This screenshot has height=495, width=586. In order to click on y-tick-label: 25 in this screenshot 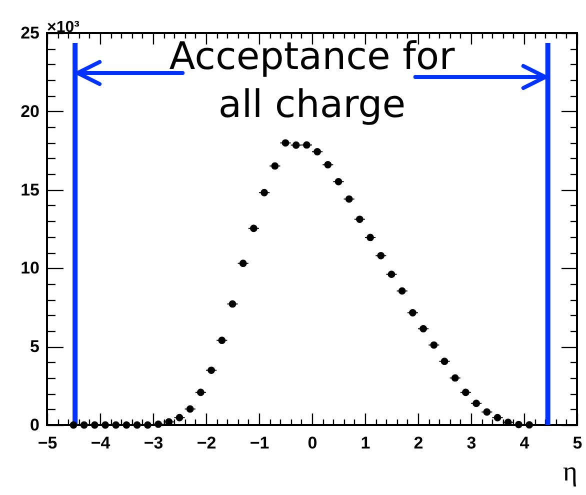, I will do `click(30, 33)`.